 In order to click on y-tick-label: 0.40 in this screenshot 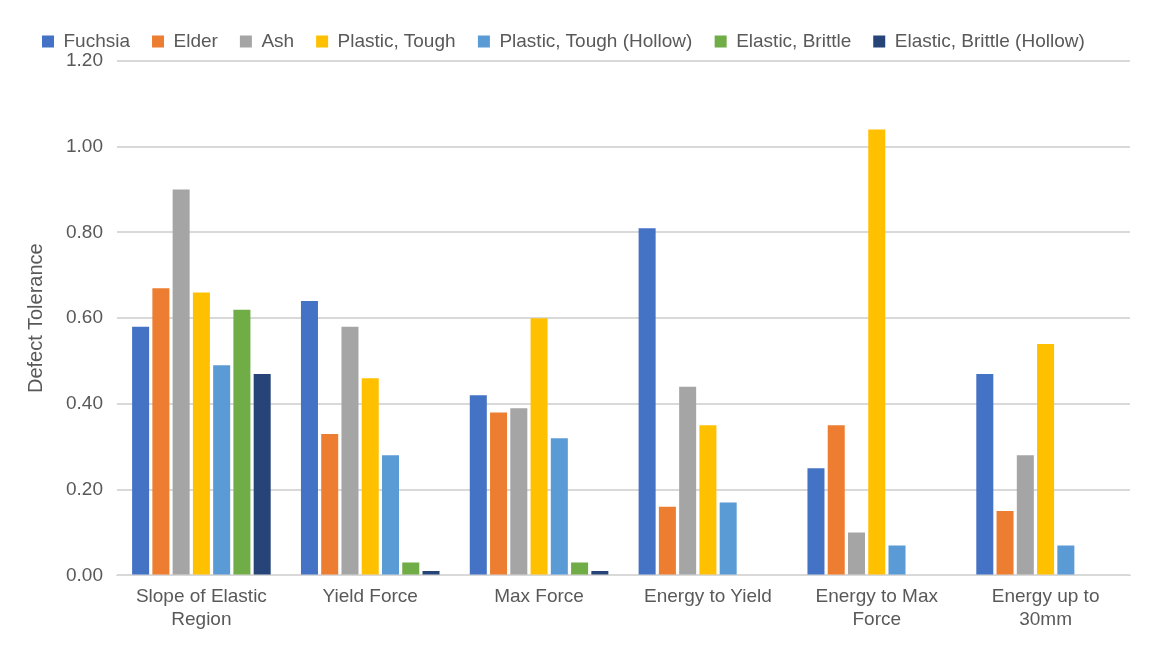, I will do `click(84, 403)`.